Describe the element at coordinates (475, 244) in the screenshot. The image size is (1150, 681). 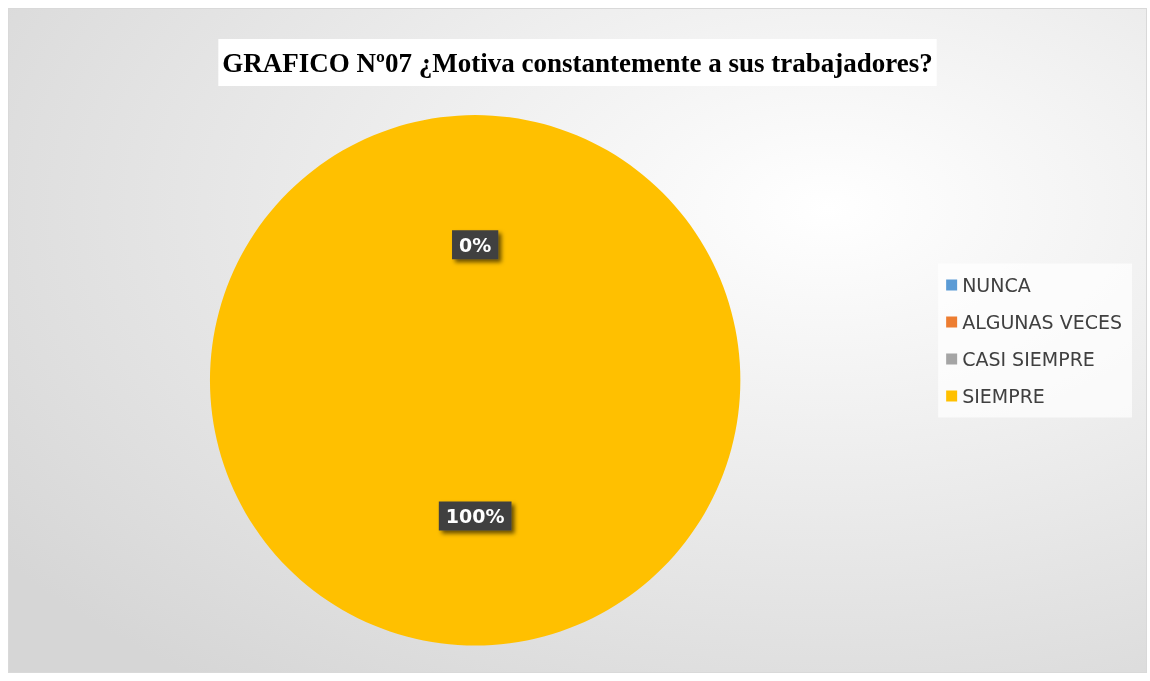
I see `text: 0%` at that location.